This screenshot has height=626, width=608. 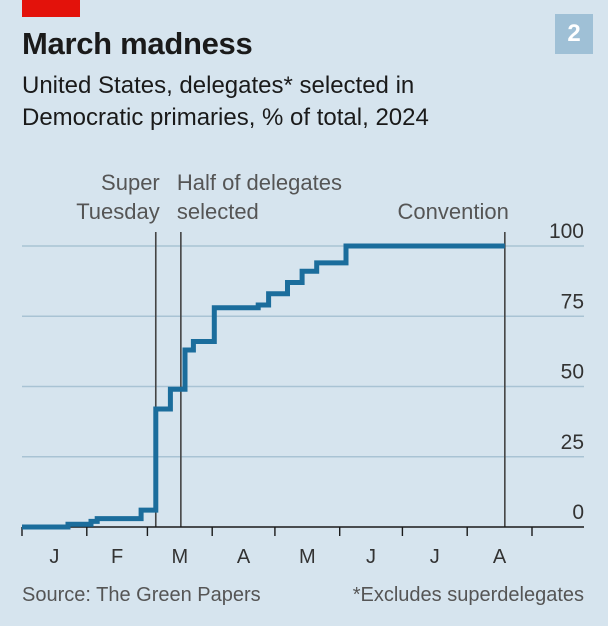 I want to click on footnote: *Excludes superdelegates, so click(x=468, y=595).